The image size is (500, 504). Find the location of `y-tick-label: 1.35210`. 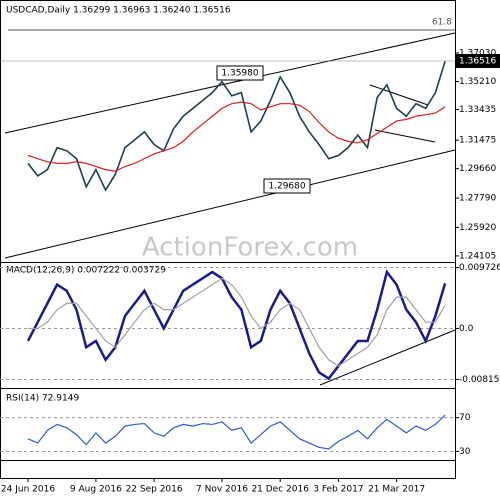

y-tick-label: 1.35210 is located at coordinates (477, 82).